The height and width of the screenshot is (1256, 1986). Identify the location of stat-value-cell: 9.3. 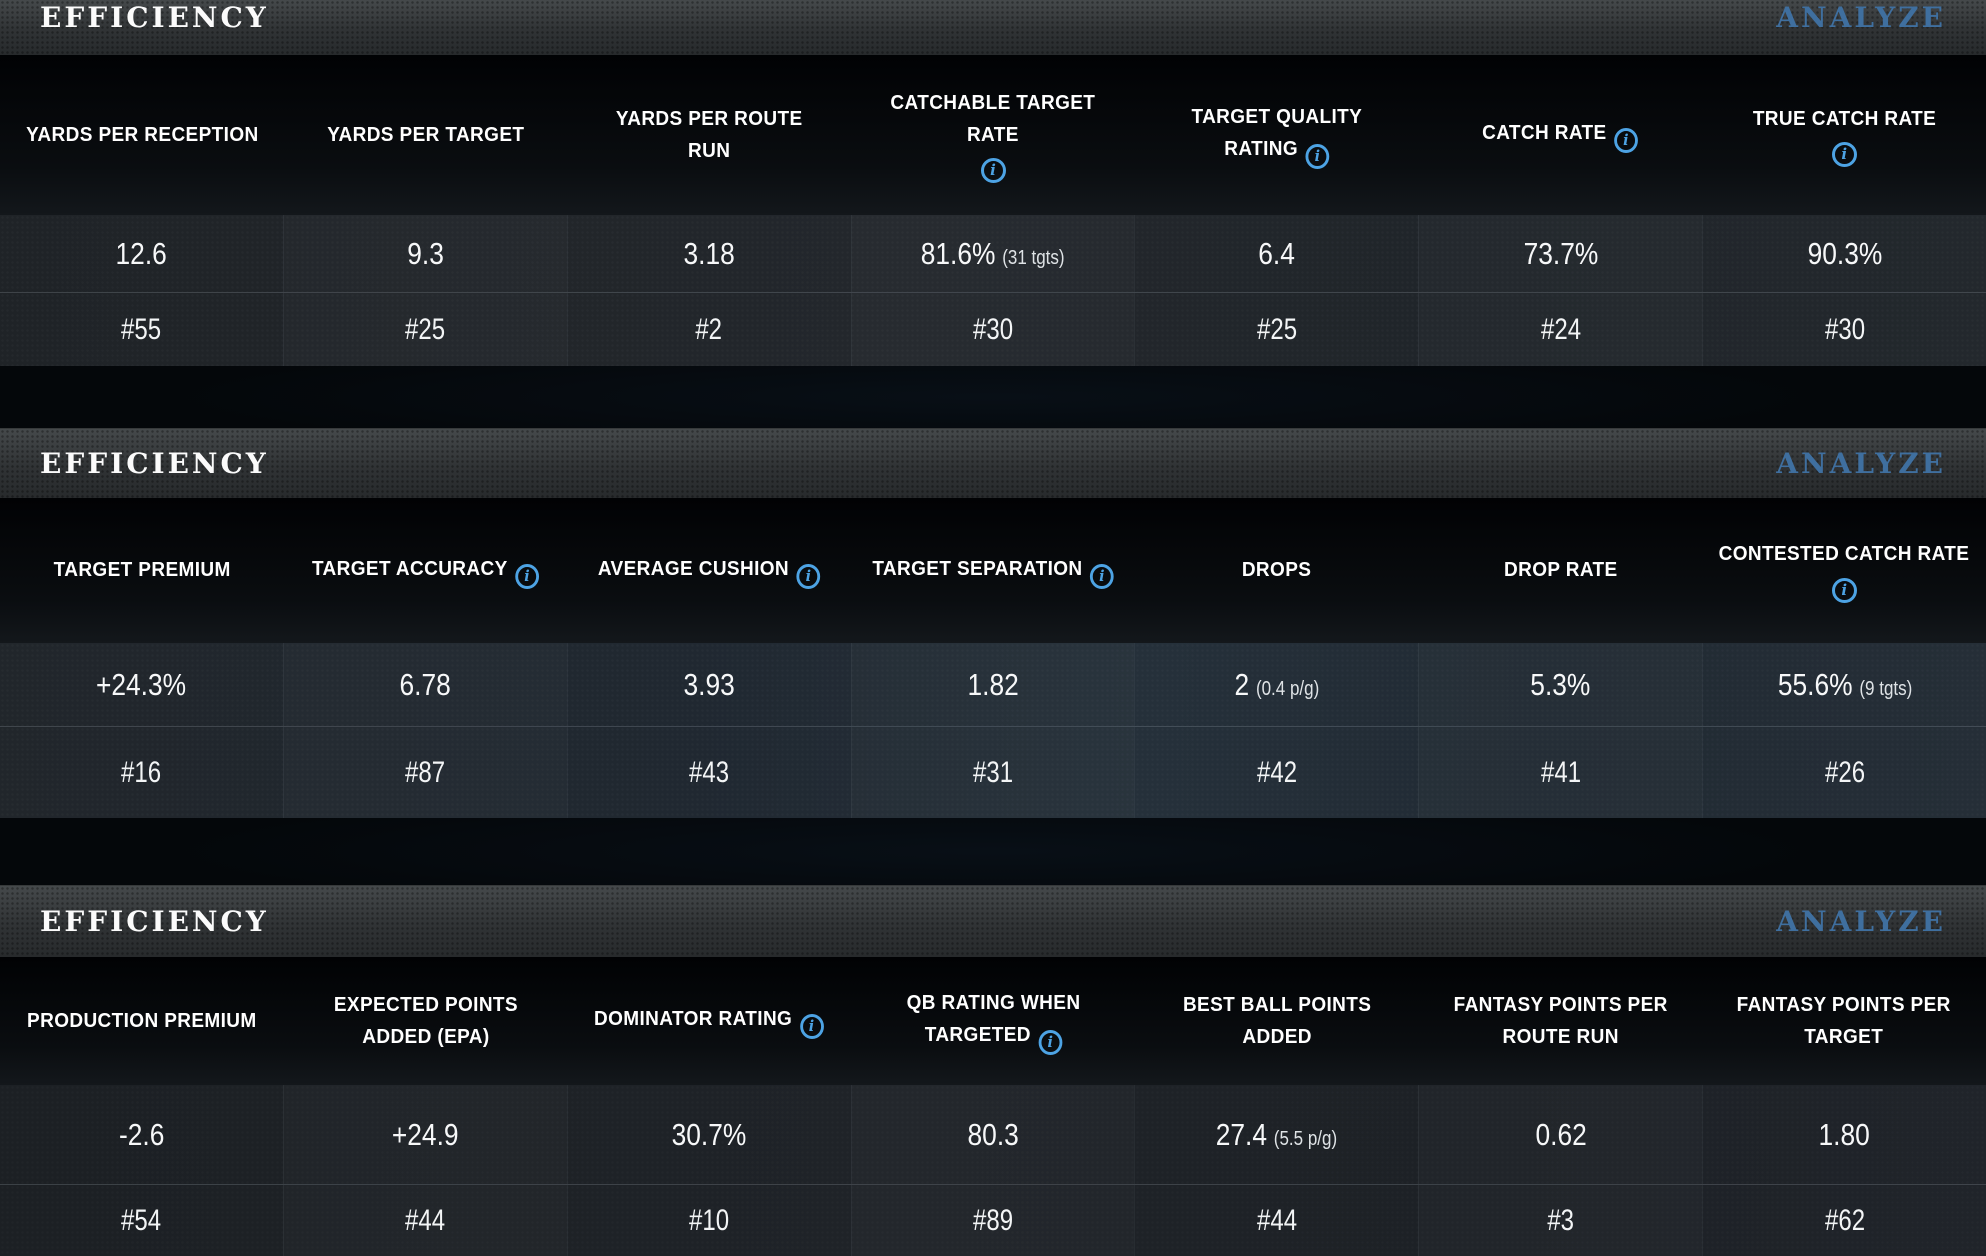
(424, 253).